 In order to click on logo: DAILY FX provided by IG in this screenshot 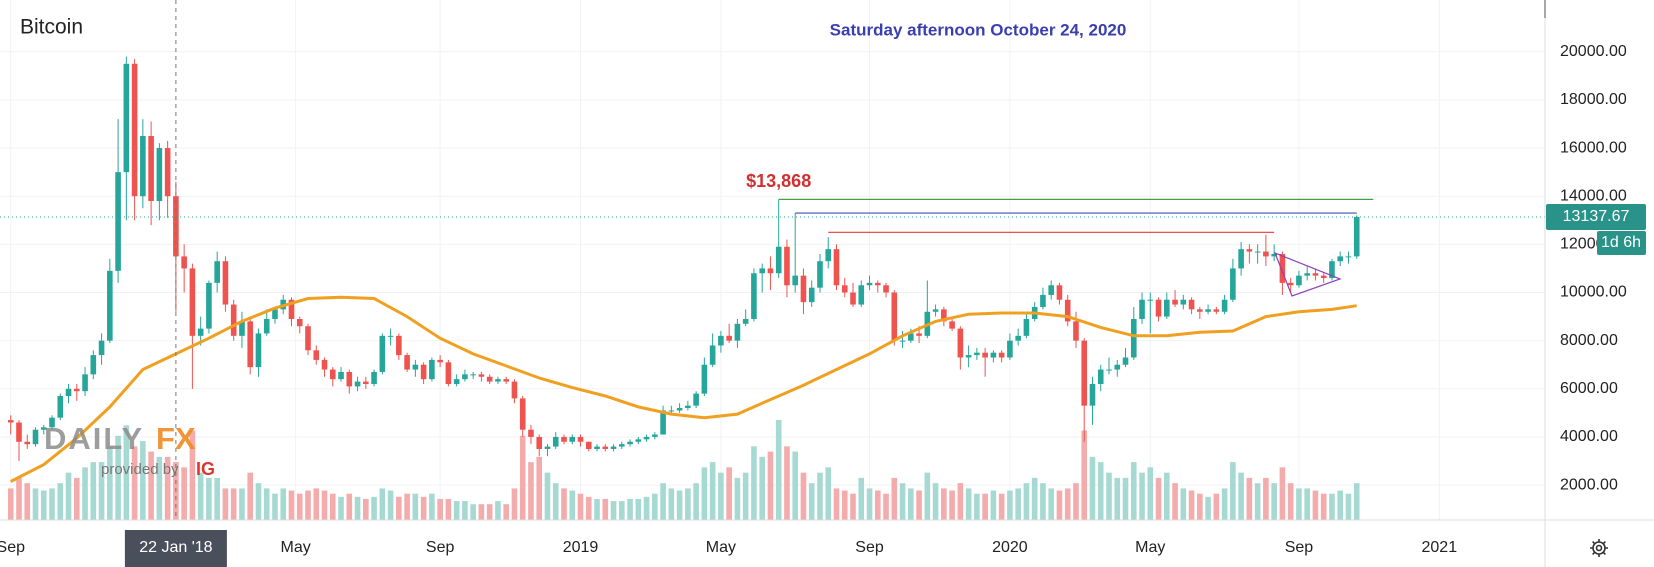, I will do `click(129, 450)`.